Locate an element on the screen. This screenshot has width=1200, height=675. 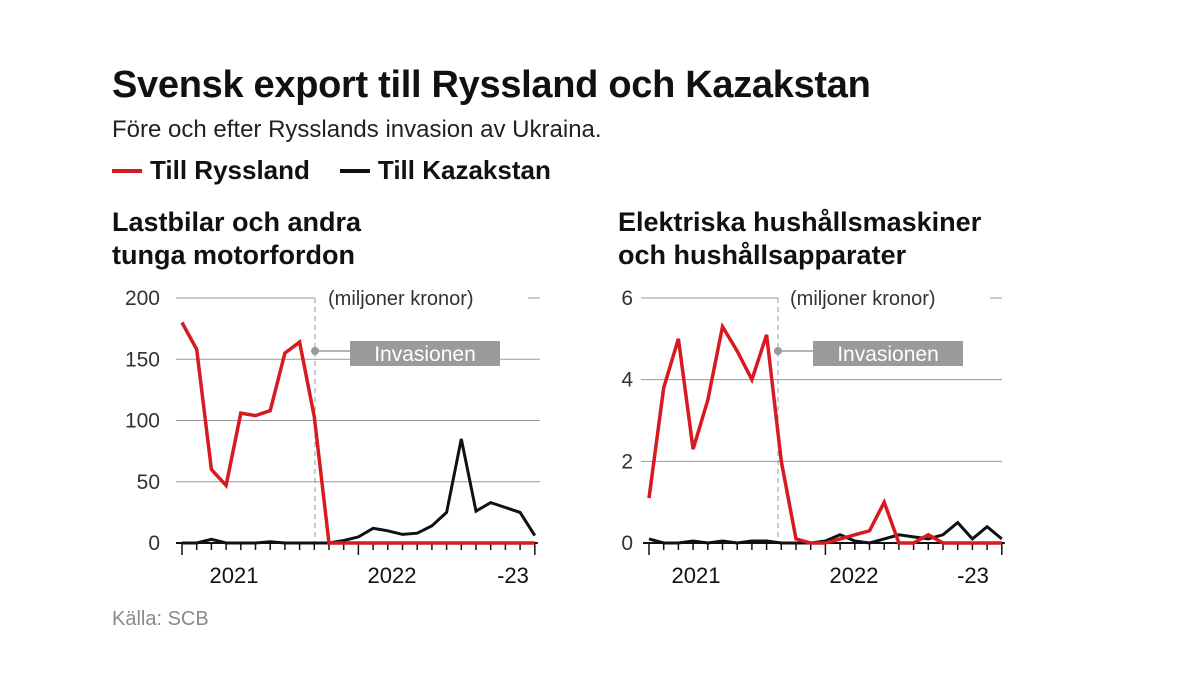
trucks-invasion-dot is located at coordinates (315, 351).